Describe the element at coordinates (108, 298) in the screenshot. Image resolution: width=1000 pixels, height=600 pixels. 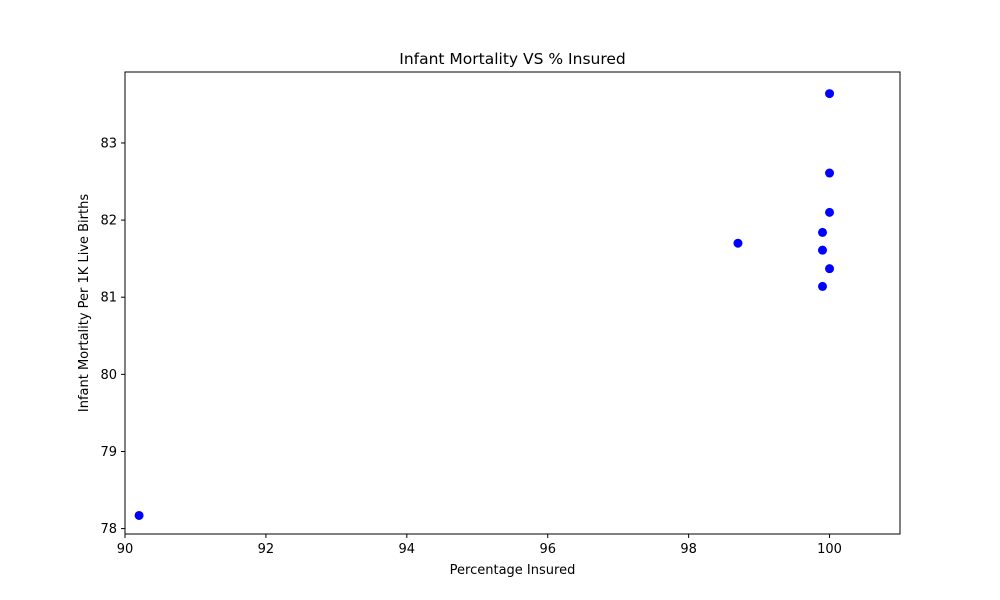
I see `y-tick-label: 81` at that location.